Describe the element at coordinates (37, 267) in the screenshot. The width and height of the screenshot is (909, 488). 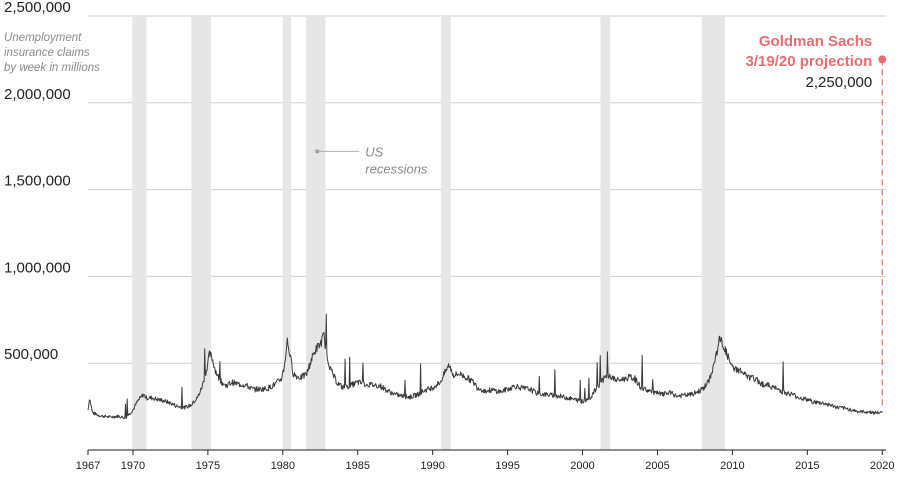
I see `y-tick-label: 1,000,000` at that location.